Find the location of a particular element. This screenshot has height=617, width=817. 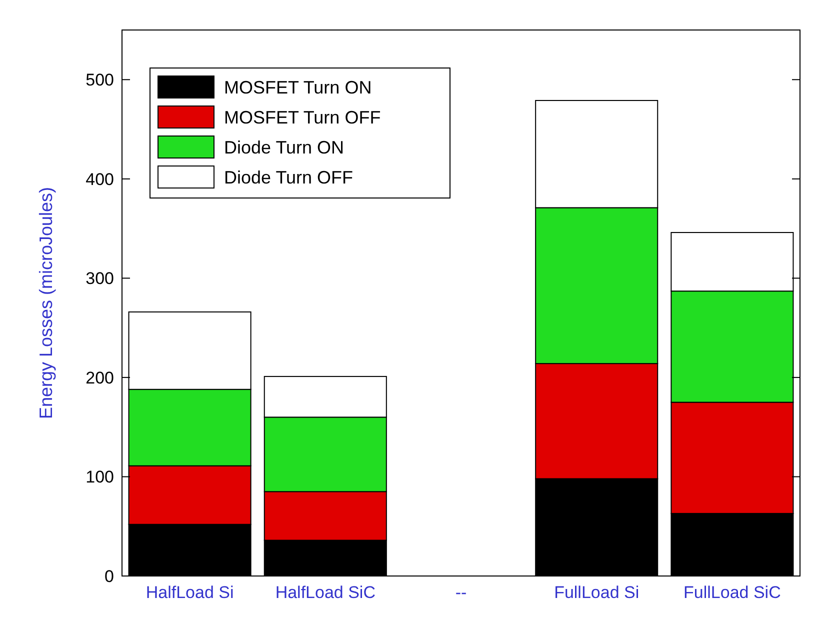

y-tick-label: 400 is located at coordinates (100, 179).